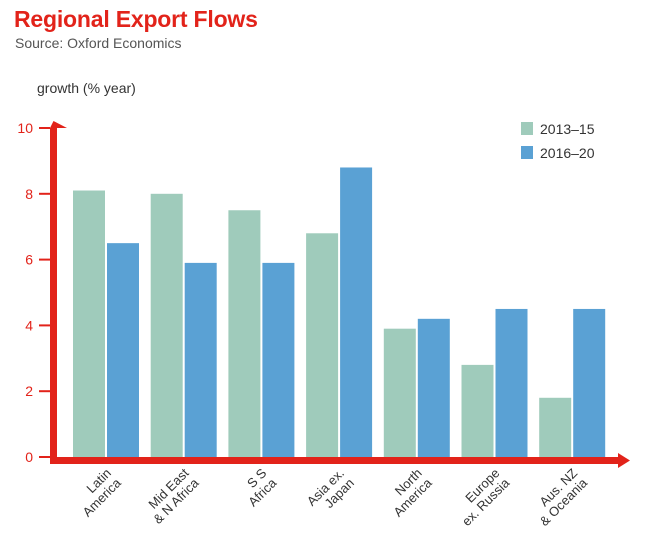  What do you see at coordinates (567, 129) in the screenshot?
I see `legend-label: 2013–15` at bounding box center [567, 129].